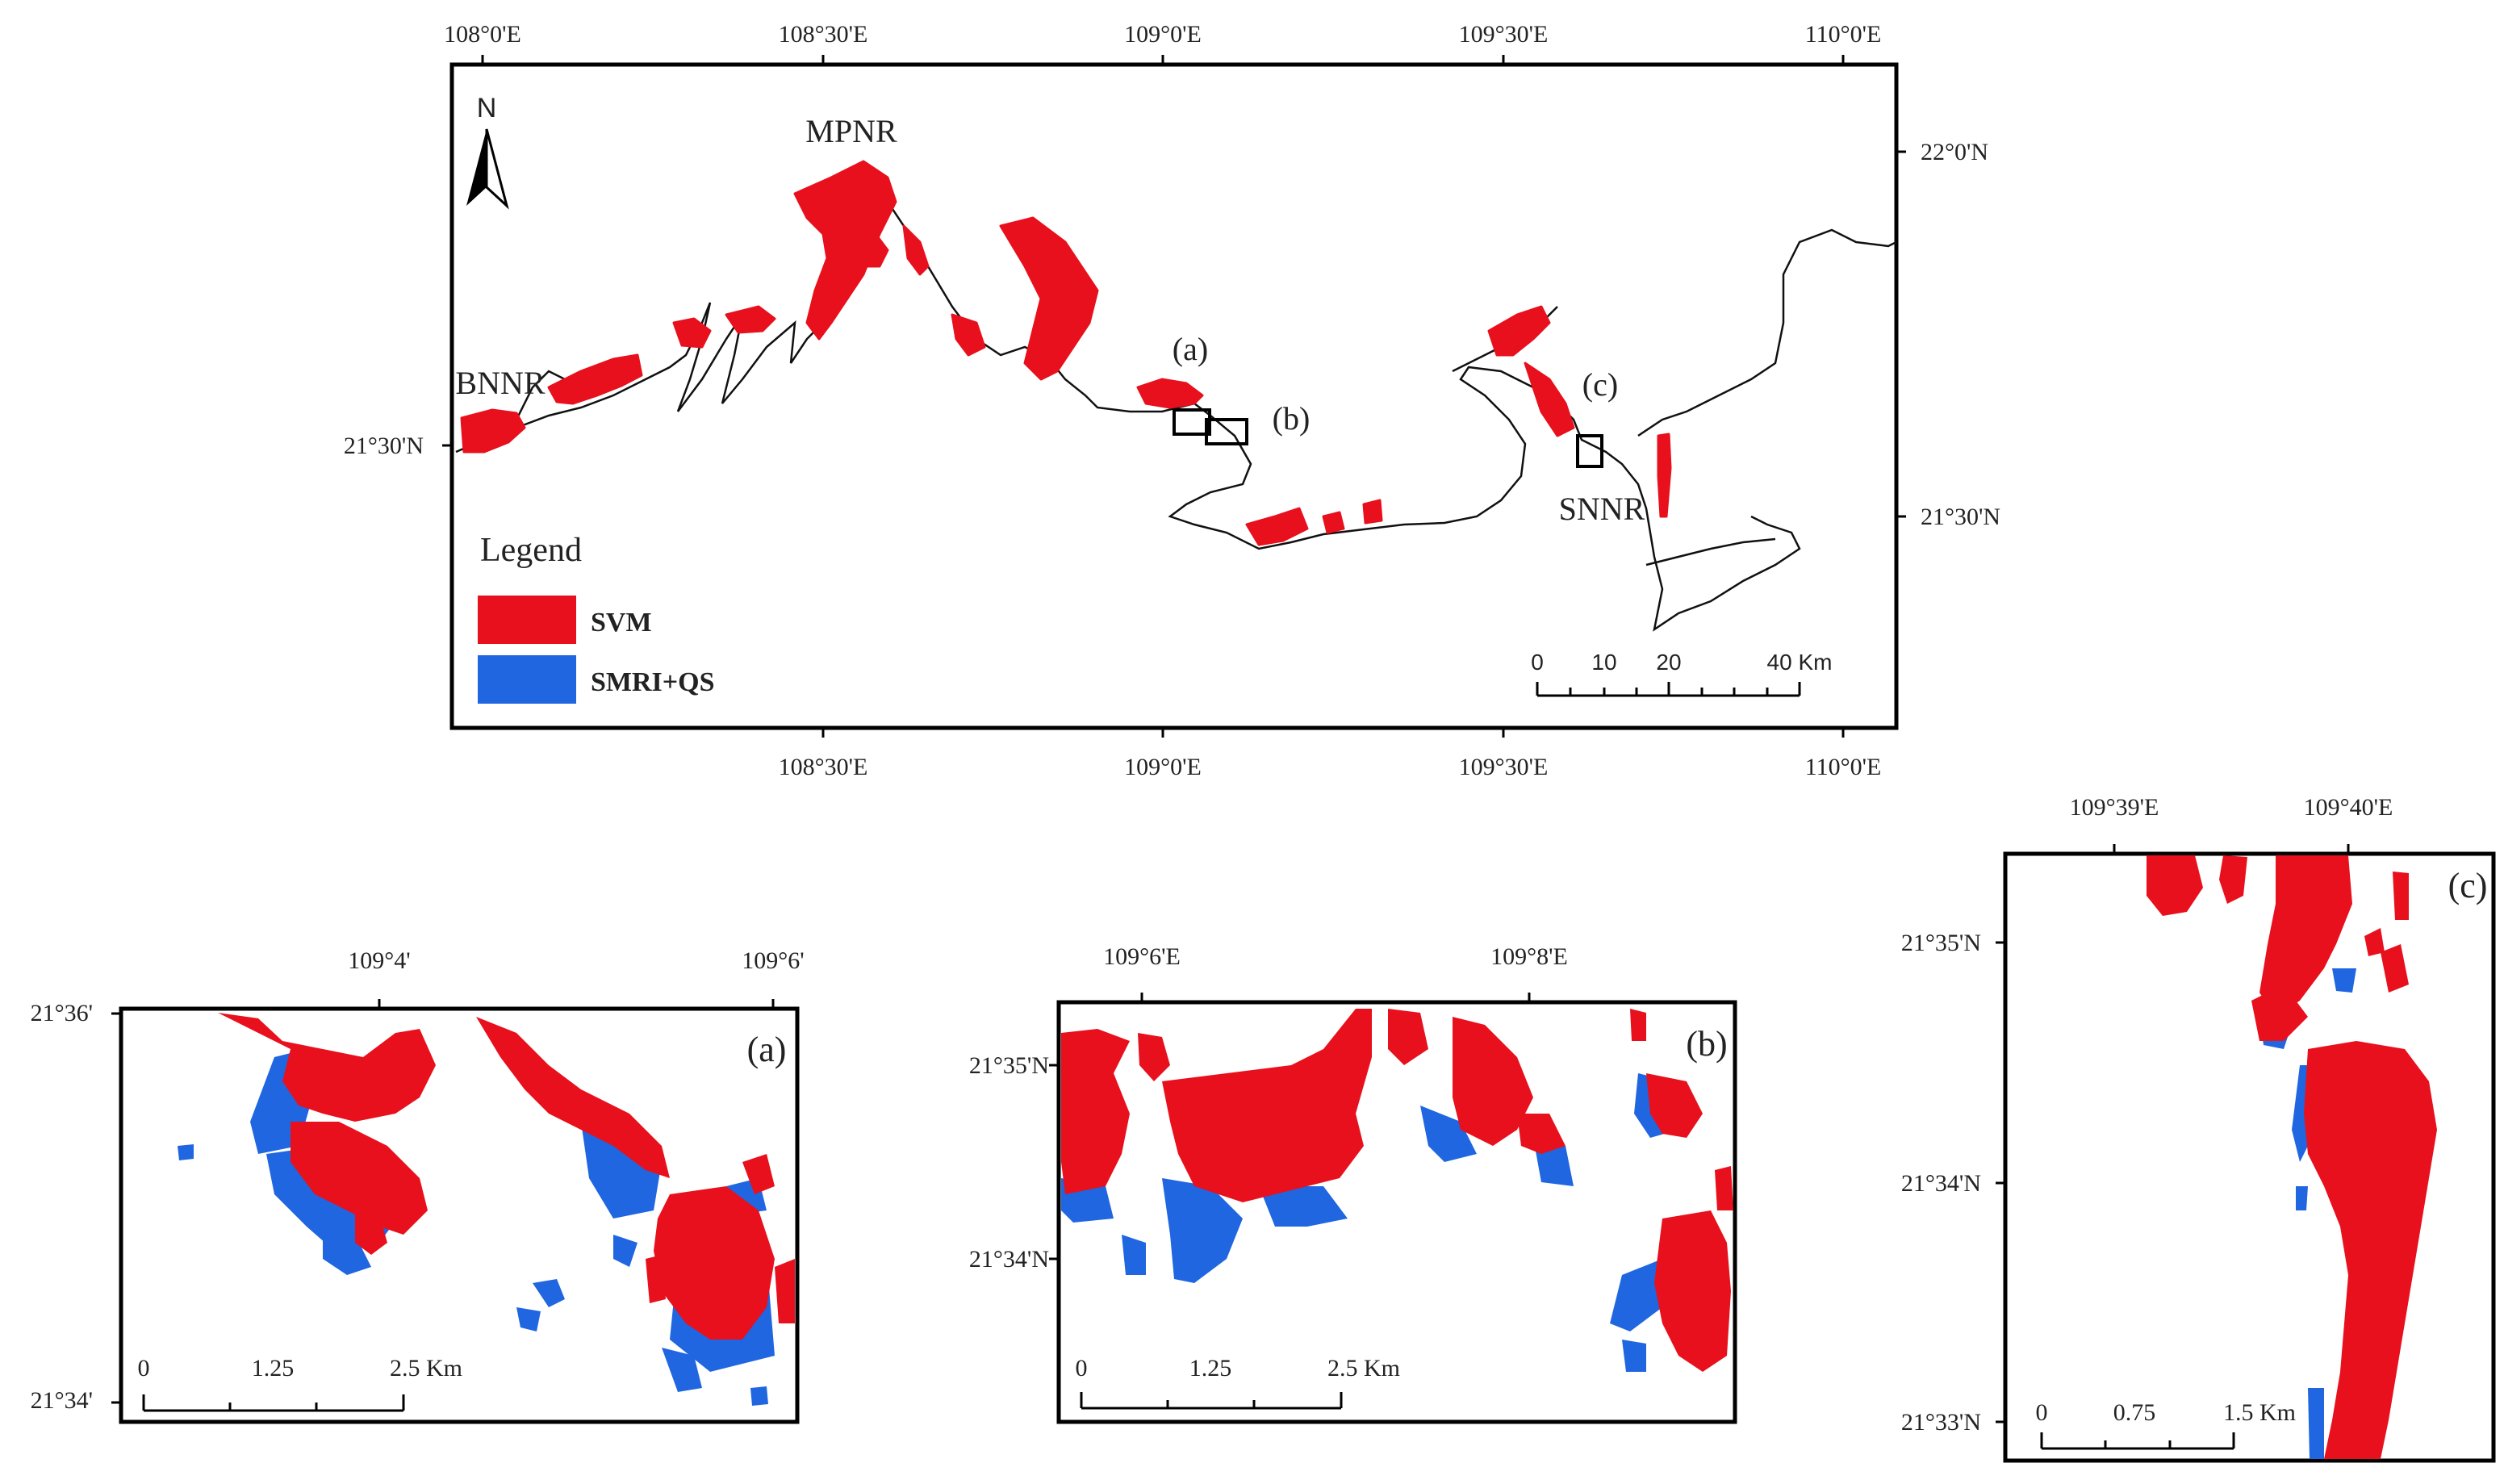 The image size is (2504, 1484). I want to click on inset-c-lon-1: 109°39'E, so click(2114, 807).